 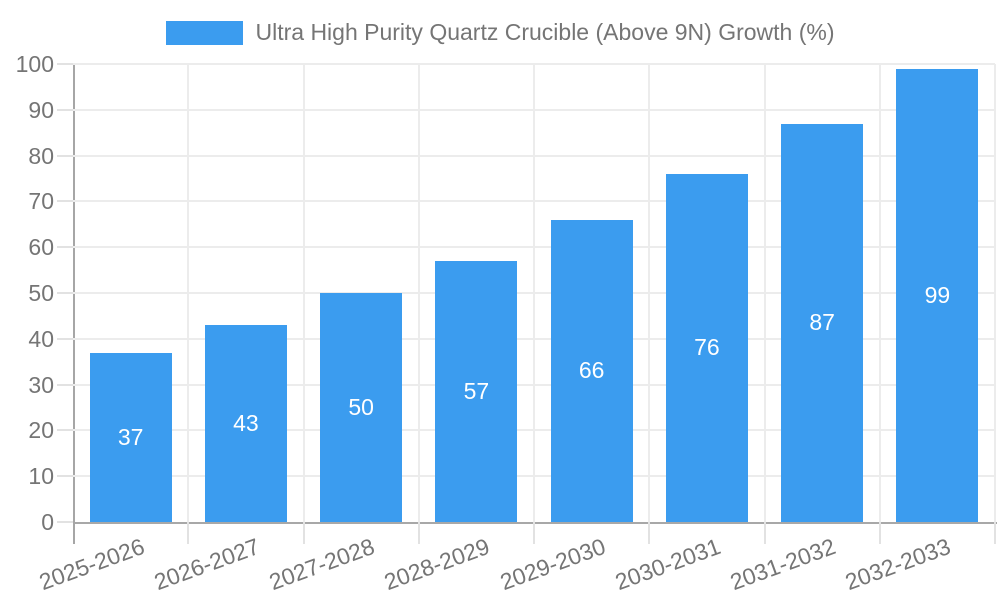 What do you see at coordinates (41, 247) in the screenshot?
I see `y-axis-label: 60` at bounding box center [41, 247].